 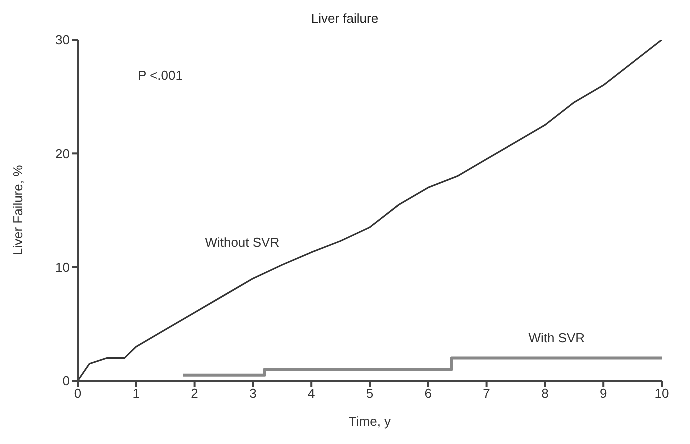 I want to click on x-tick-label: 2, so click(x=194, y=394).